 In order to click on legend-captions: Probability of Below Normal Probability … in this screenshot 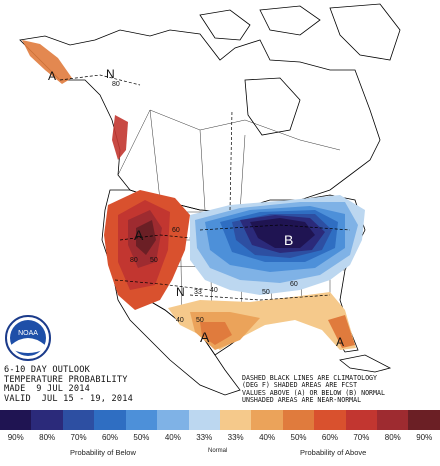, I will do `click(220, 455)`.